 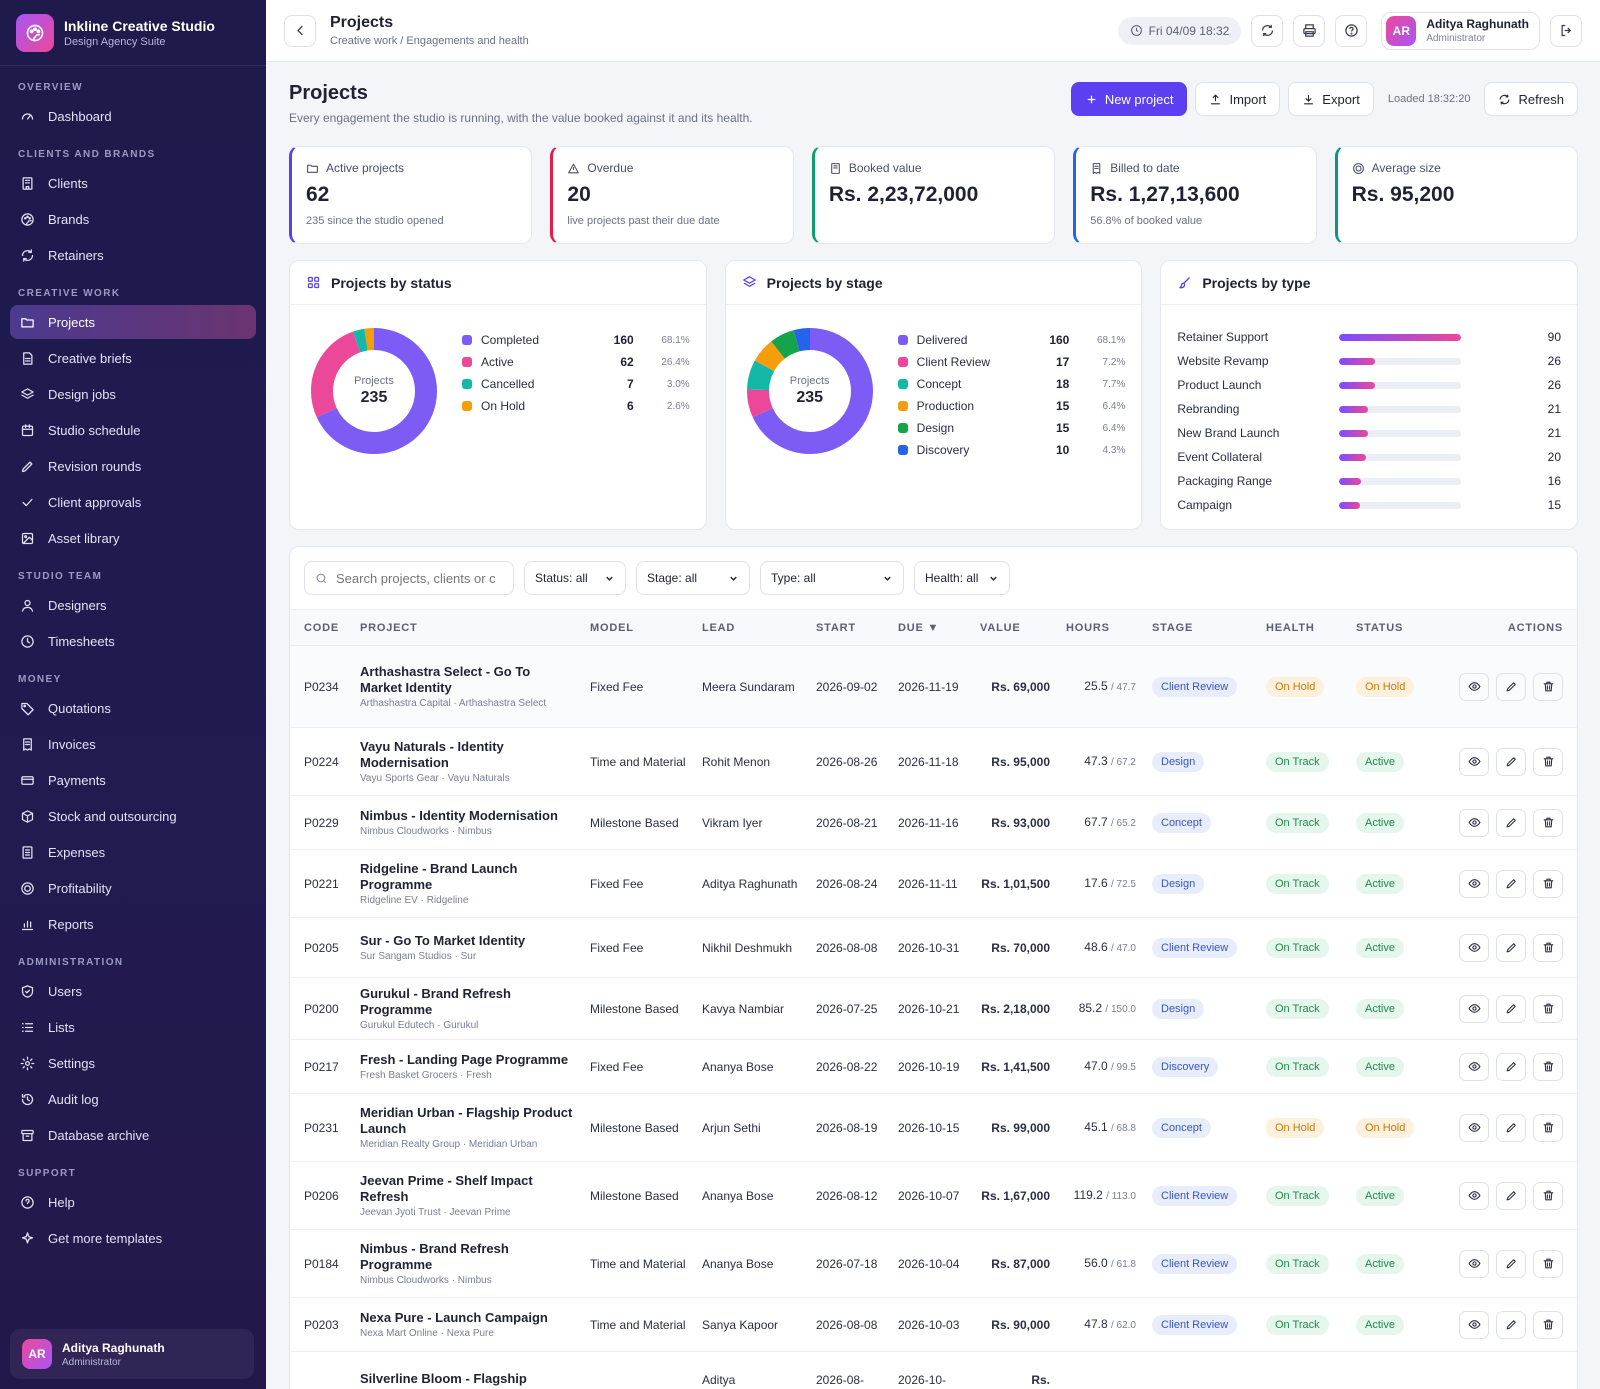 What do you see at coordinates (575, 578) in the screenshot?
I see `status-filter: Status: all` at bounding box center [575, 578].